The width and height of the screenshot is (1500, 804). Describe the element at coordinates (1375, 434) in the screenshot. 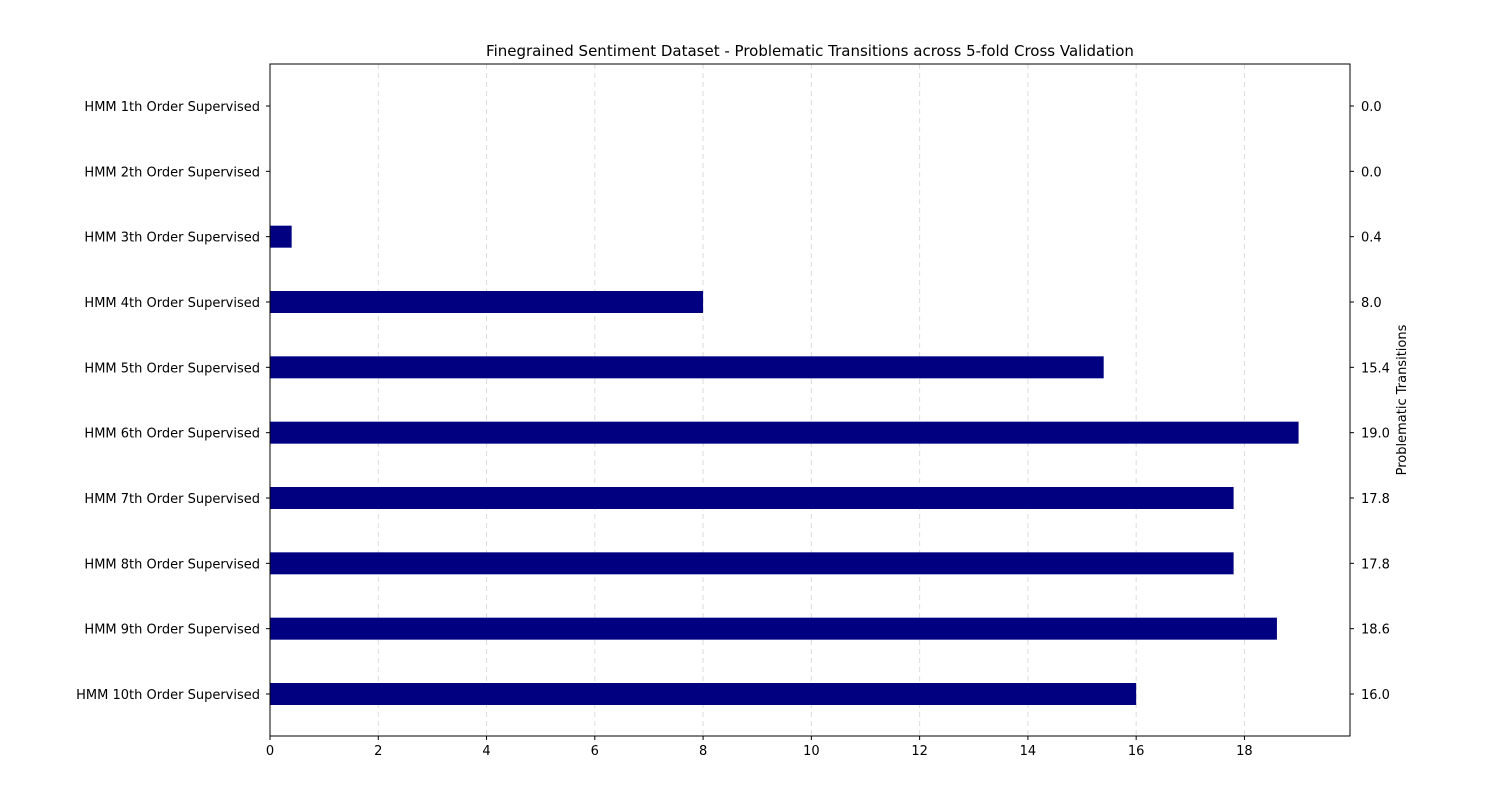

I see `value-label: 19.0` at that location.